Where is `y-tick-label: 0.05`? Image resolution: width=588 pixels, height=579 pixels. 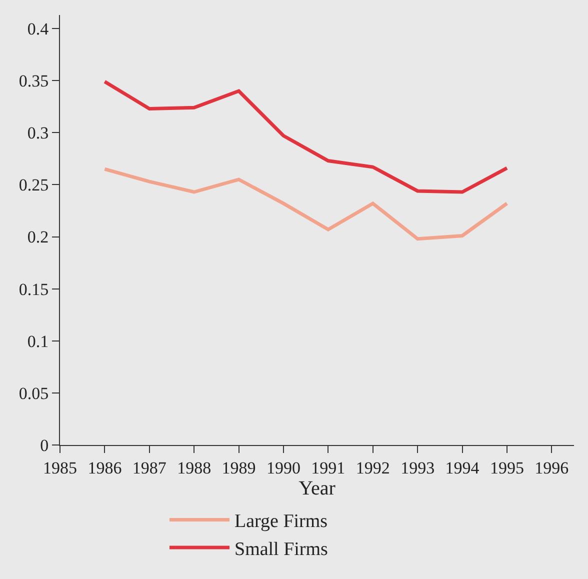 y-tick-label: 0.05 is located at coordinates (33, 393).